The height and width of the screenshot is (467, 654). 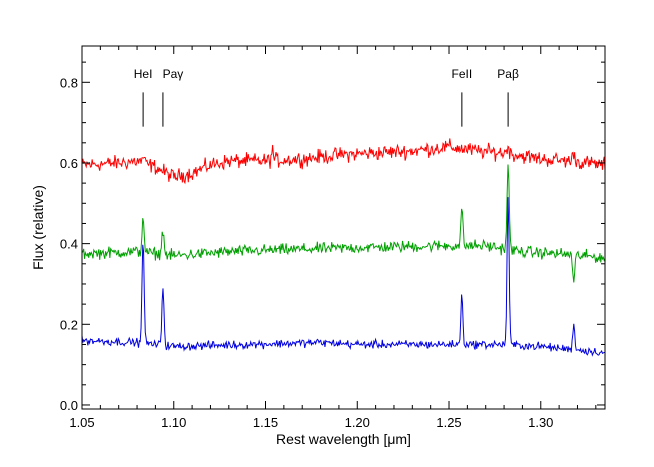 I want to click on line-marker-label-3: Paβ, so click(x=508, y=74).